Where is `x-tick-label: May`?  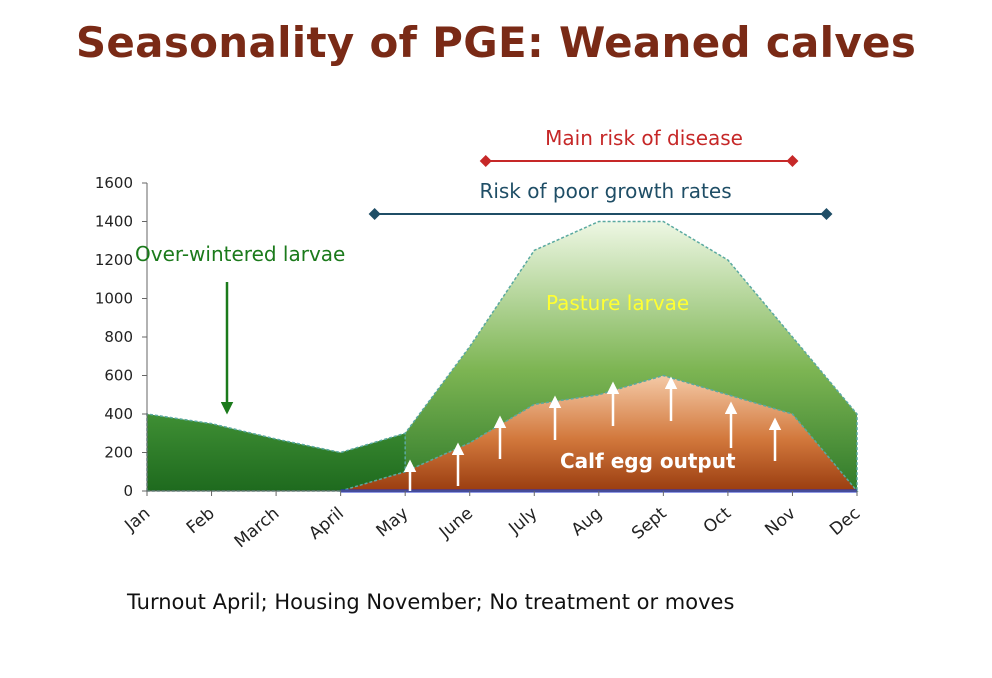 x-tick-label: May is located at coordinates (393, 523).